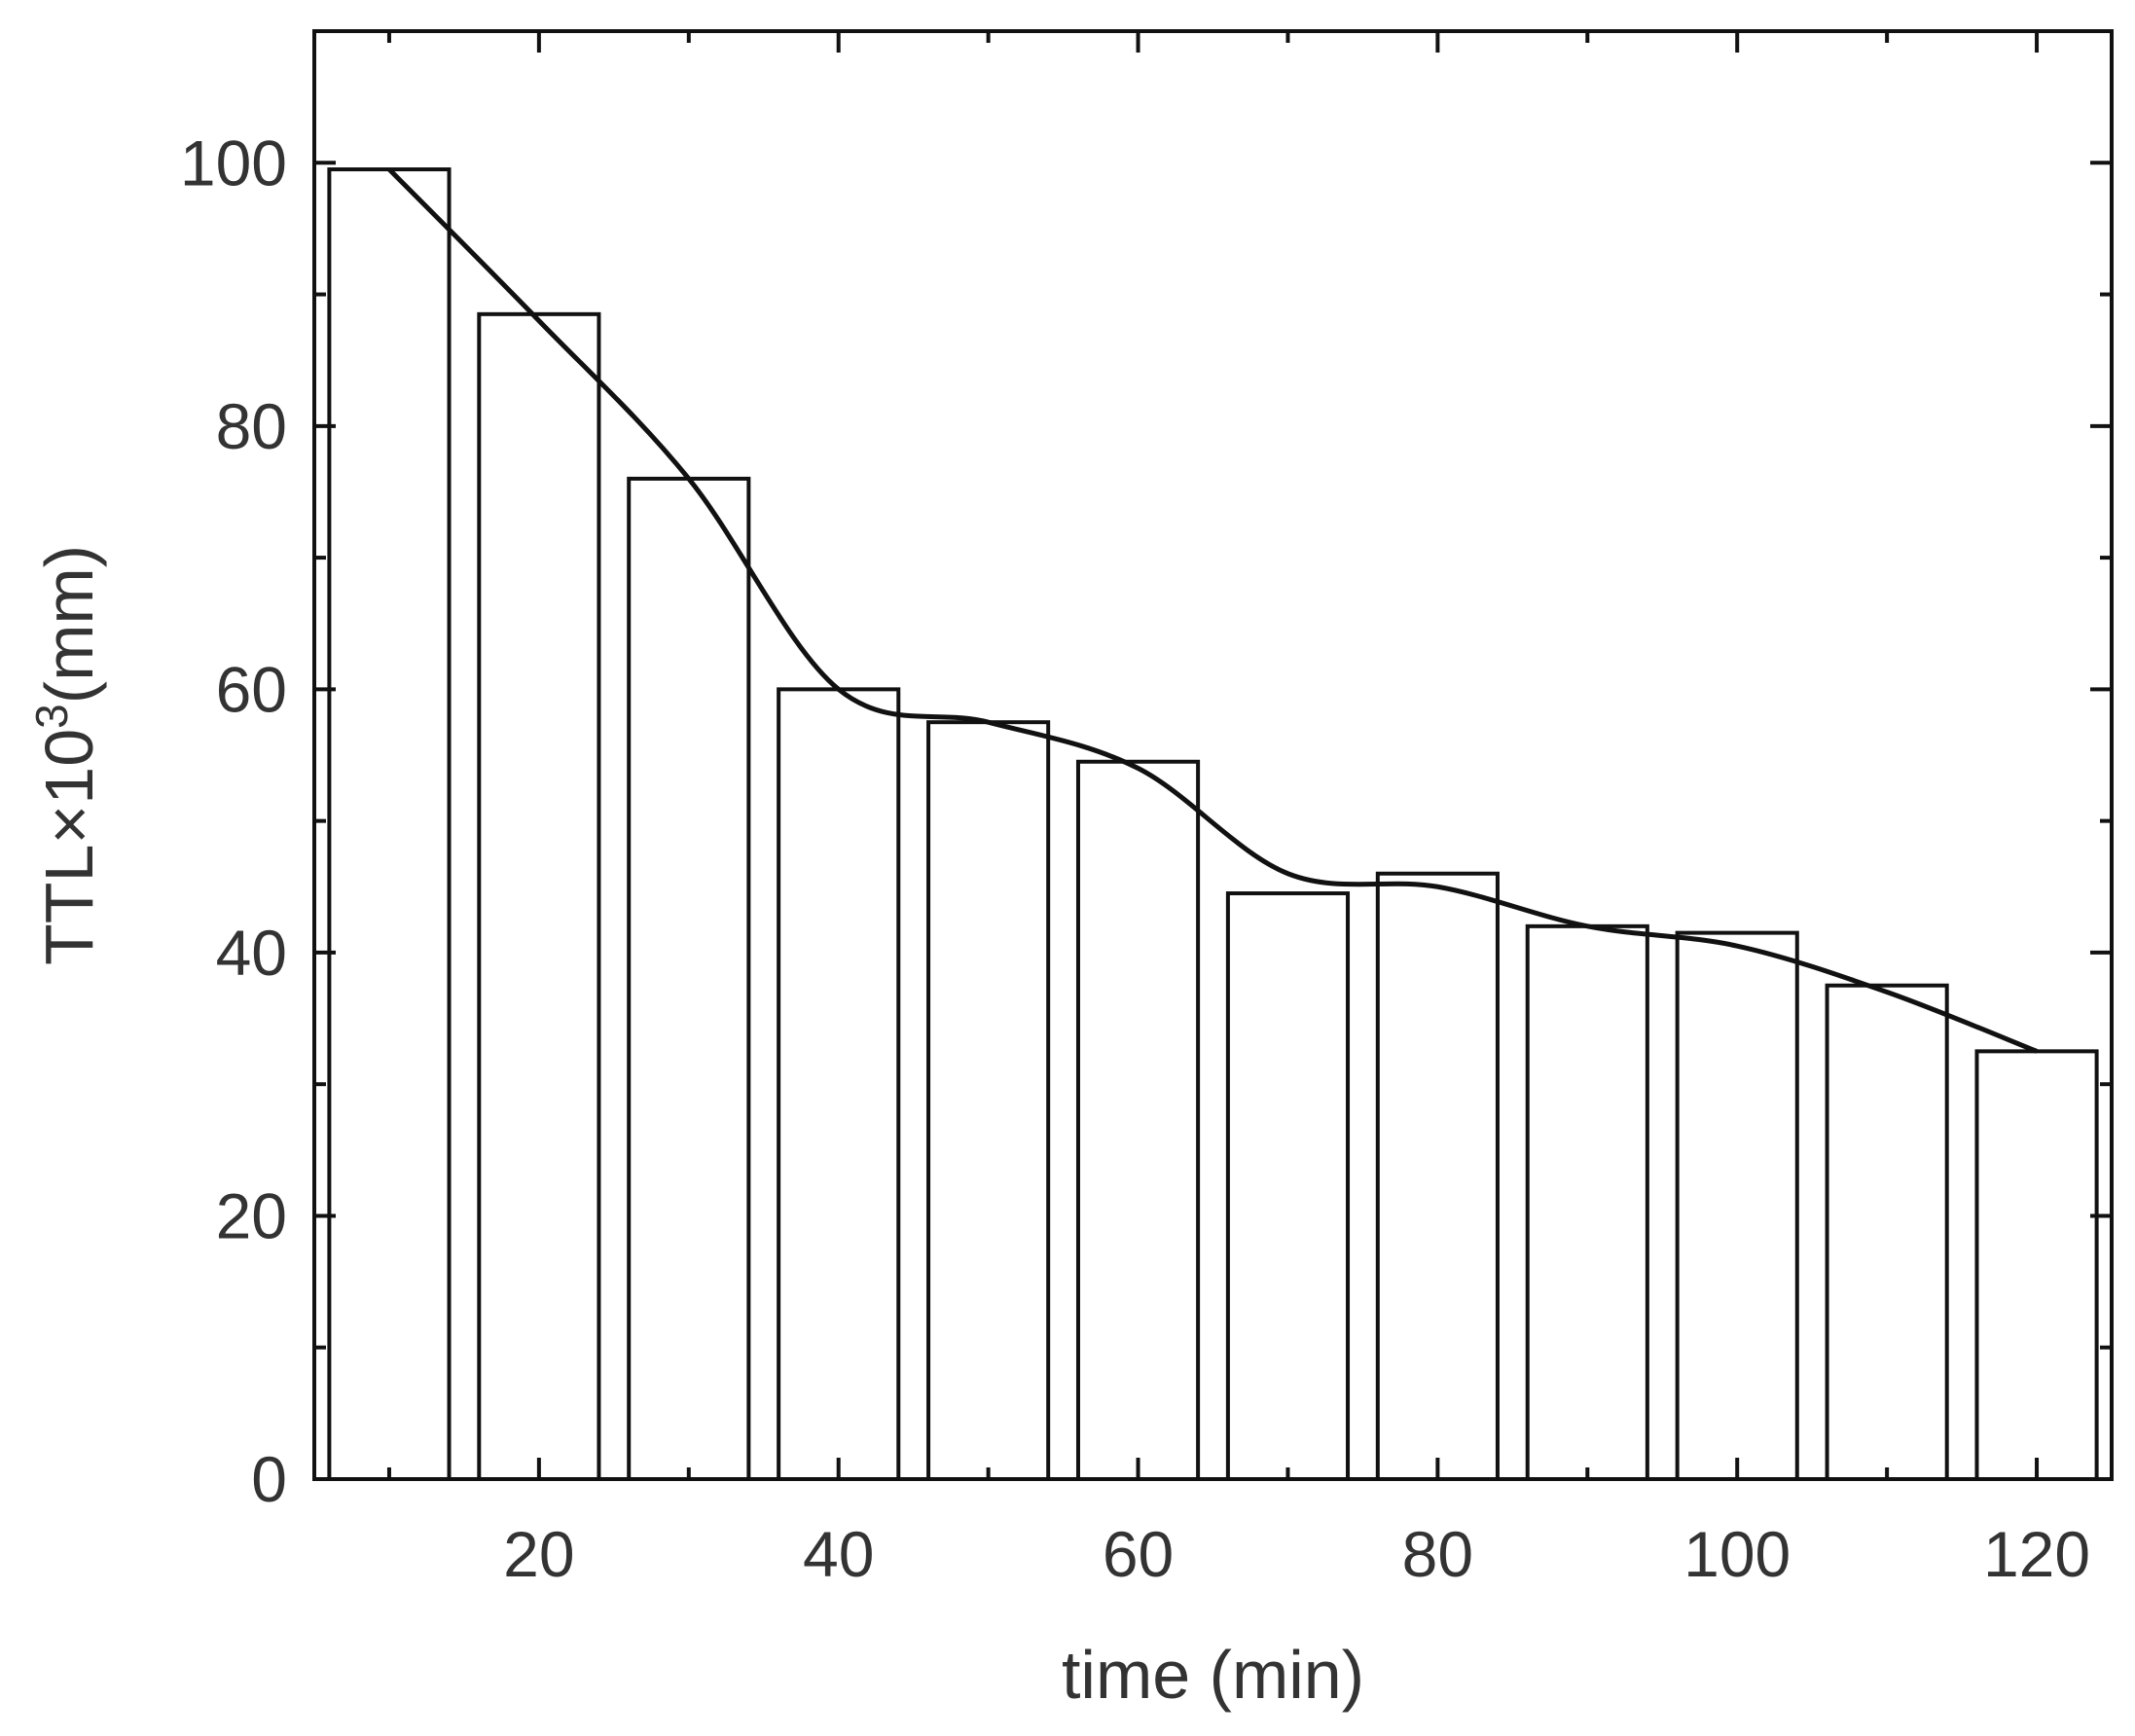  What do you see at coordinates (251, 689) in the screenshot?
I see `y-tick-label-60: 60` at bounding box center [251, 689].